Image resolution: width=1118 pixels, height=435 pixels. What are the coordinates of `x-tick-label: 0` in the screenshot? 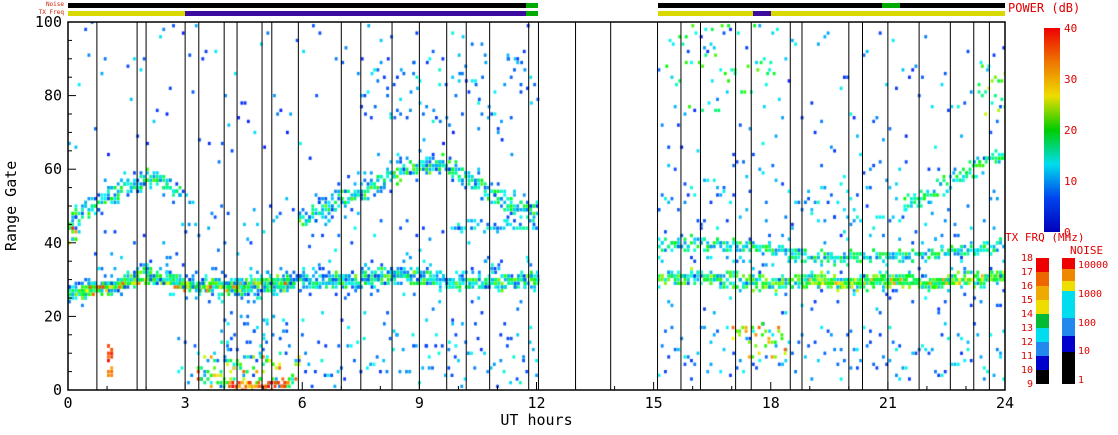 It's located at (67, 403).